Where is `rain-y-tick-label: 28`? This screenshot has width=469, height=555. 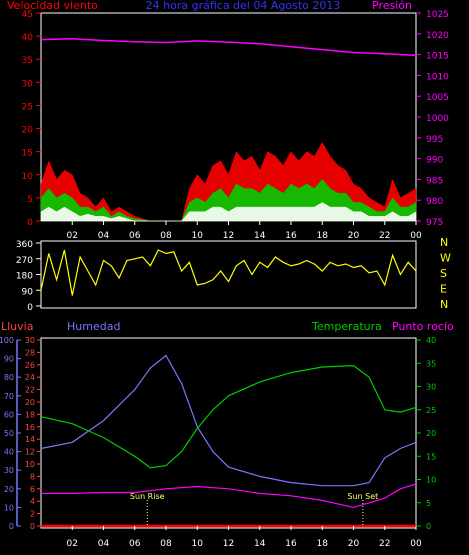
rain-y-tick-label: 28 is located at coordinates (30, 352).